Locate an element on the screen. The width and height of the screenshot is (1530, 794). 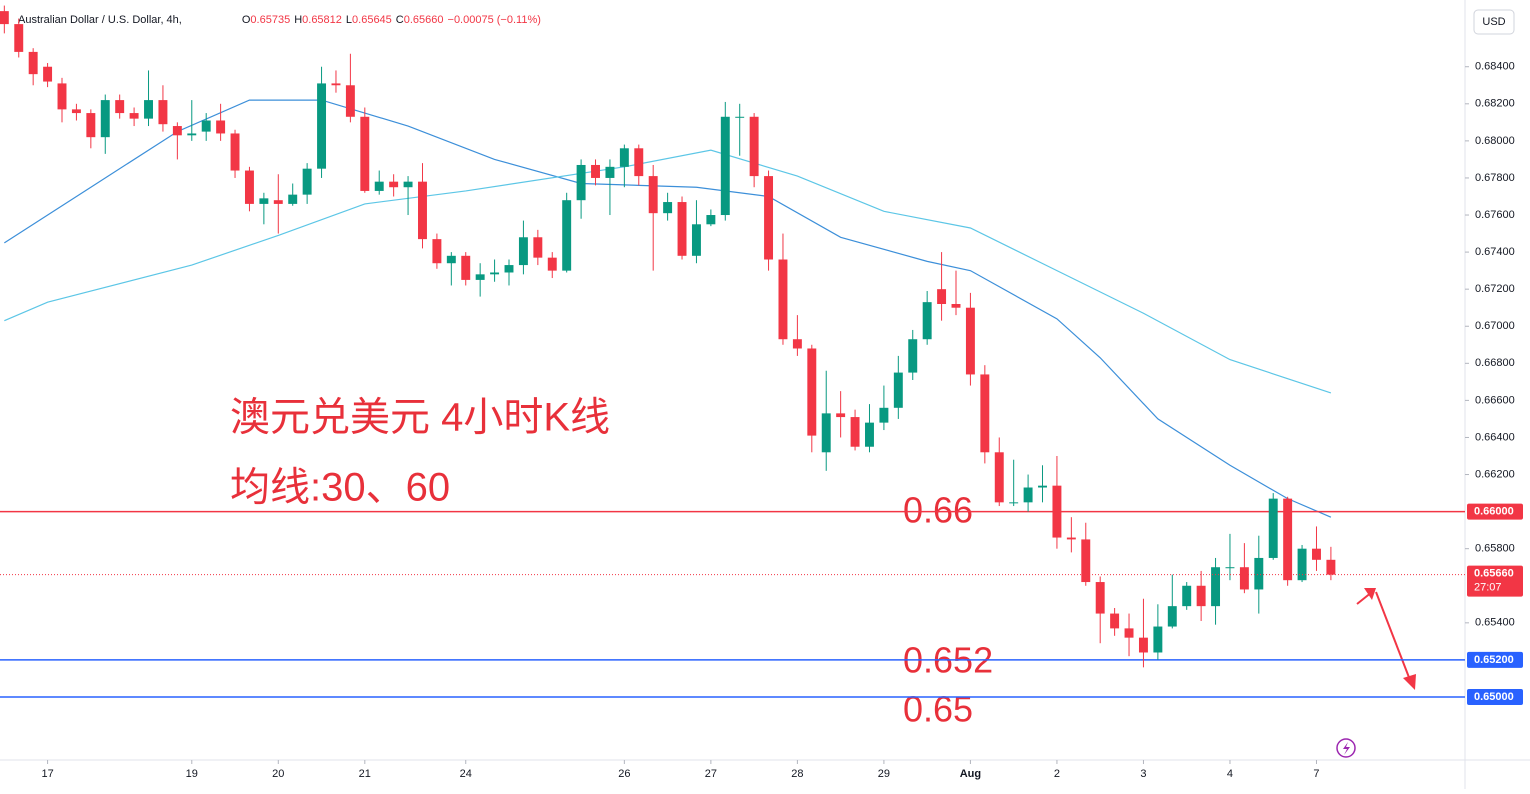
level-label: 0.65200 is located at coordinates (1494, 660).